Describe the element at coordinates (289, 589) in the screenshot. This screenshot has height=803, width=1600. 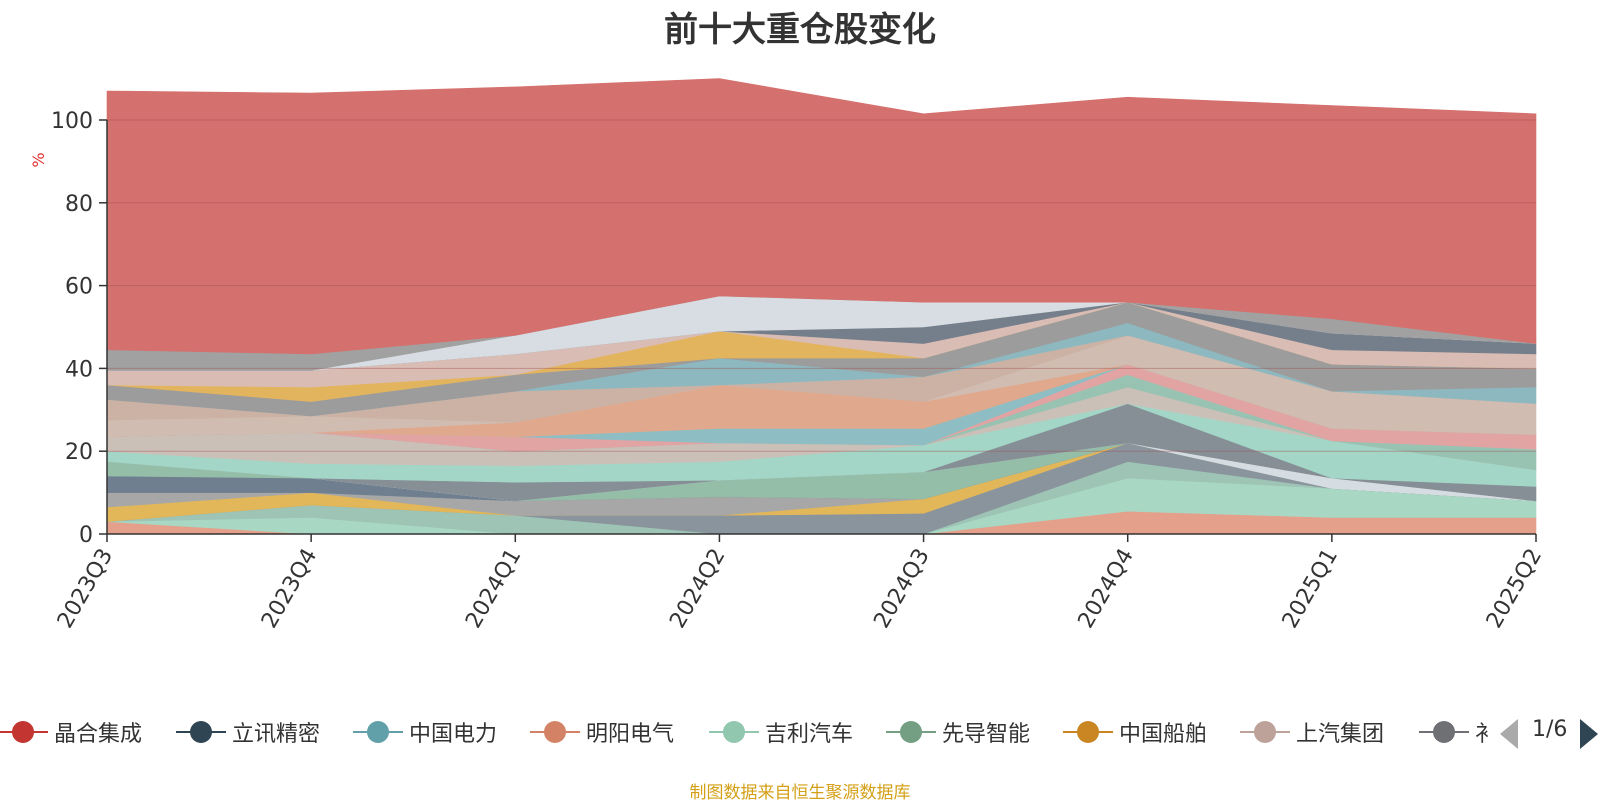
I see `x-tick-label: 2023Q4` at that location.